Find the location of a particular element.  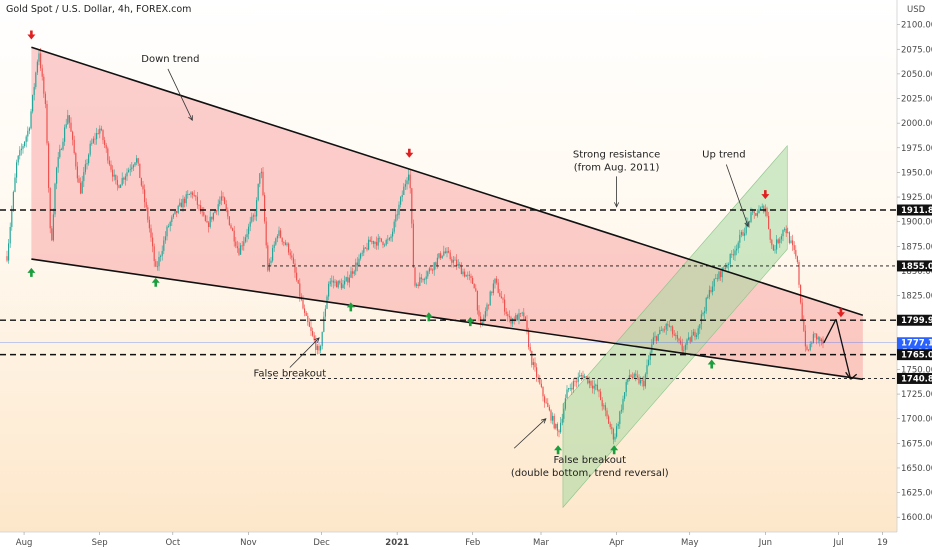

leader-strong-resistance-head is located at coordinates (617, 205).